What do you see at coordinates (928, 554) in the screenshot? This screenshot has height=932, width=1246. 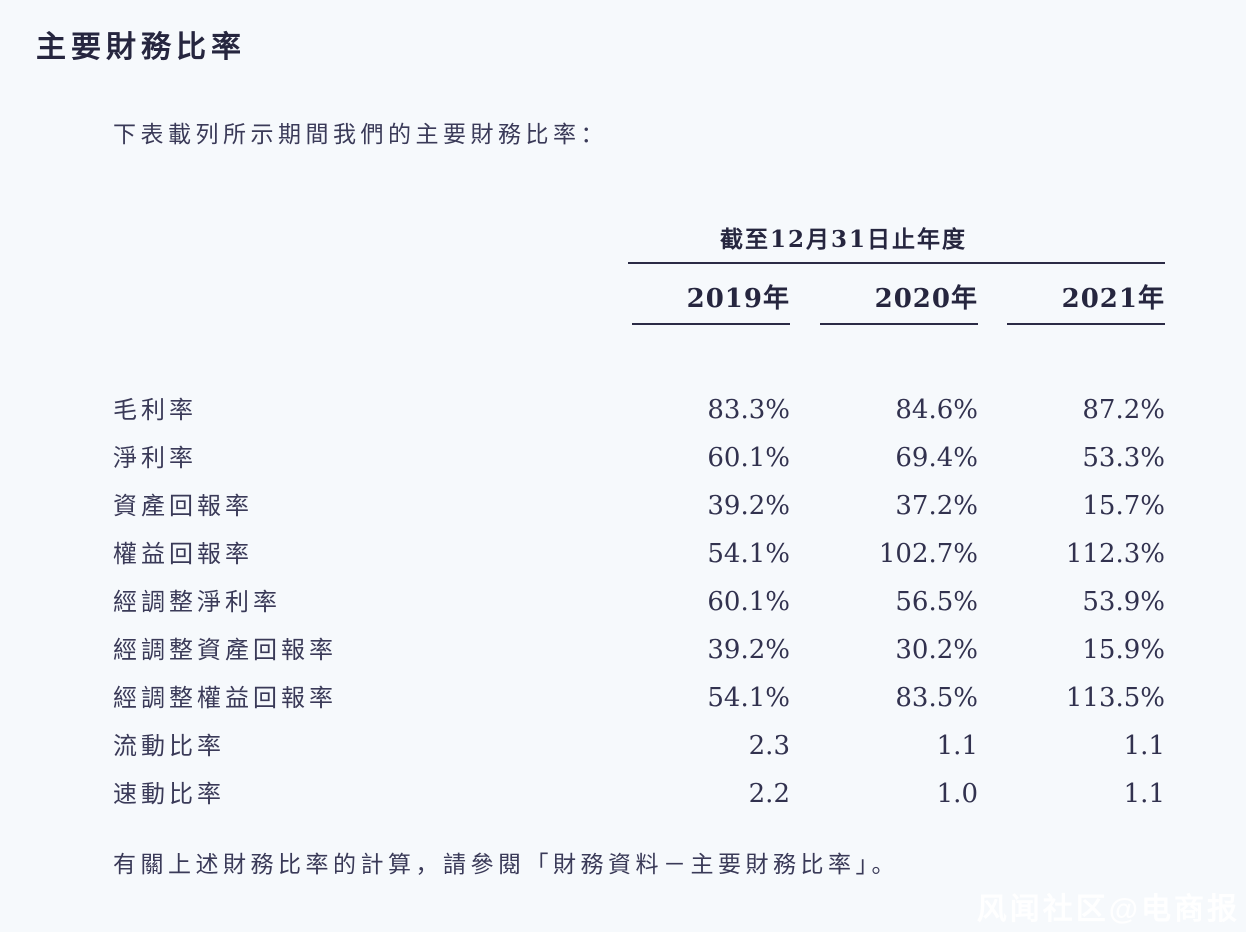 I see `row-value: 102.7%` at bounding box center [928, 554].